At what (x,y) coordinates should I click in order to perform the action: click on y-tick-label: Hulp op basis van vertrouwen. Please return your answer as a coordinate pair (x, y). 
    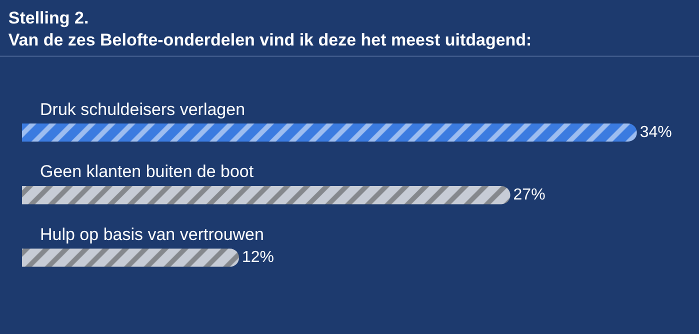
    Looking at the image, I should click on (152, 234).